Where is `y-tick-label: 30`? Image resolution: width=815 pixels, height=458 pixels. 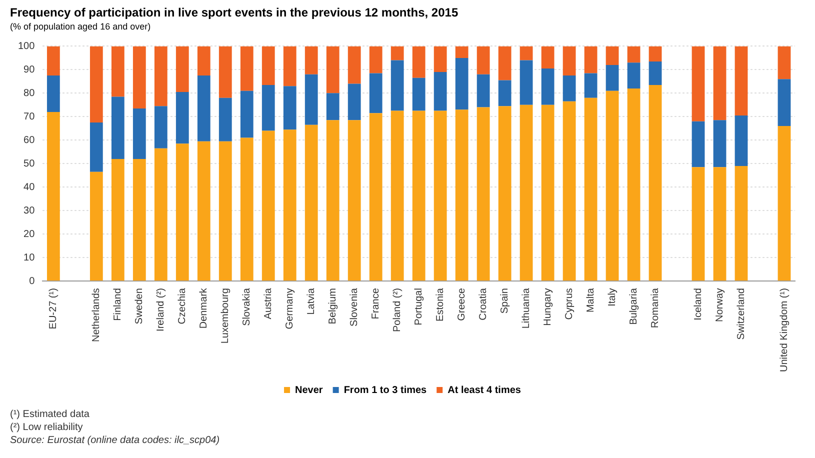
y-tick-label: 30 is located at coordinates (30, 210).